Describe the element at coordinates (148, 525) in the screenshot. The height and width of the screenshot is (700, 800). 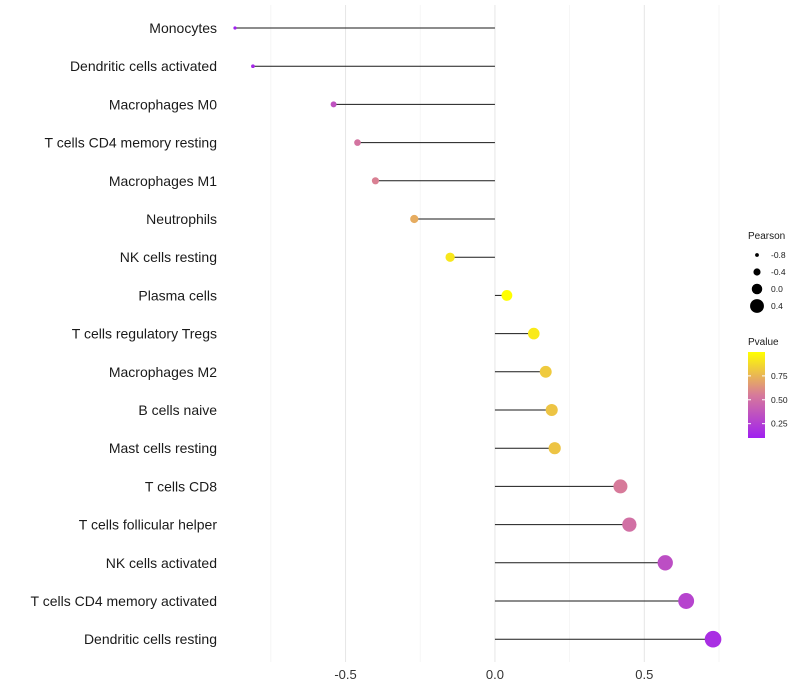
I see `category-label: T cells follicular helper` at that location.